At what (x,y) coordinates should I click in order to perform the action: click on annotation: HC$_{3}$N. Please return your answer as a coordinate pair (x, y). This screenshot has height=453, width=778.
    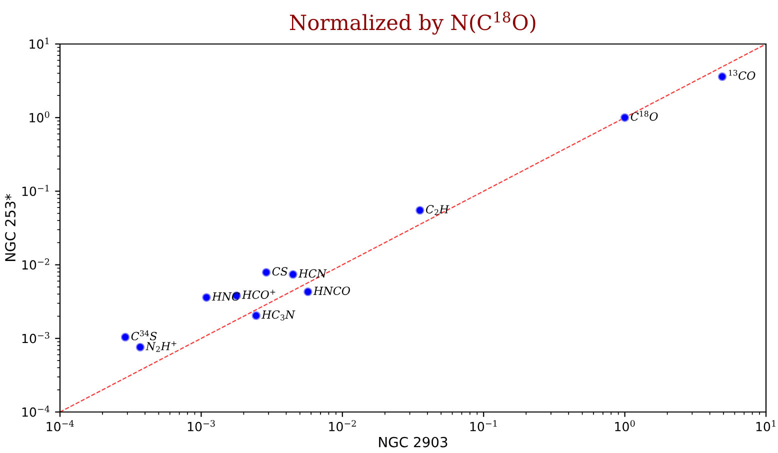
    Looking at the image, I should click on (279, 315).